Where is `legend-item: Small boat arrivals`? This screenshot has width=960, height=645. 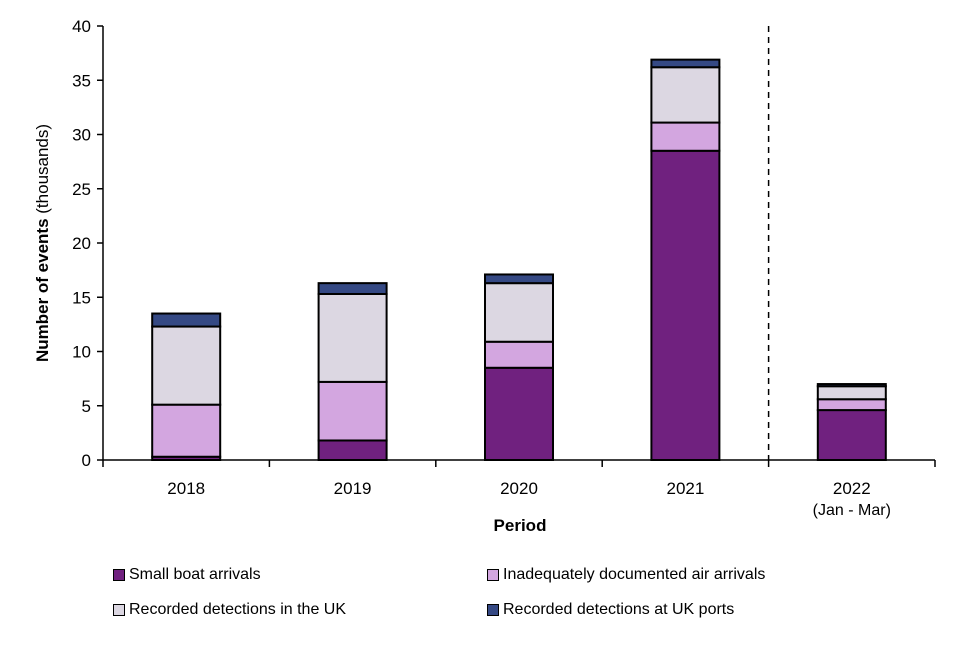
legend-item: Small boat arrivals is located at coordinates (187, 575).